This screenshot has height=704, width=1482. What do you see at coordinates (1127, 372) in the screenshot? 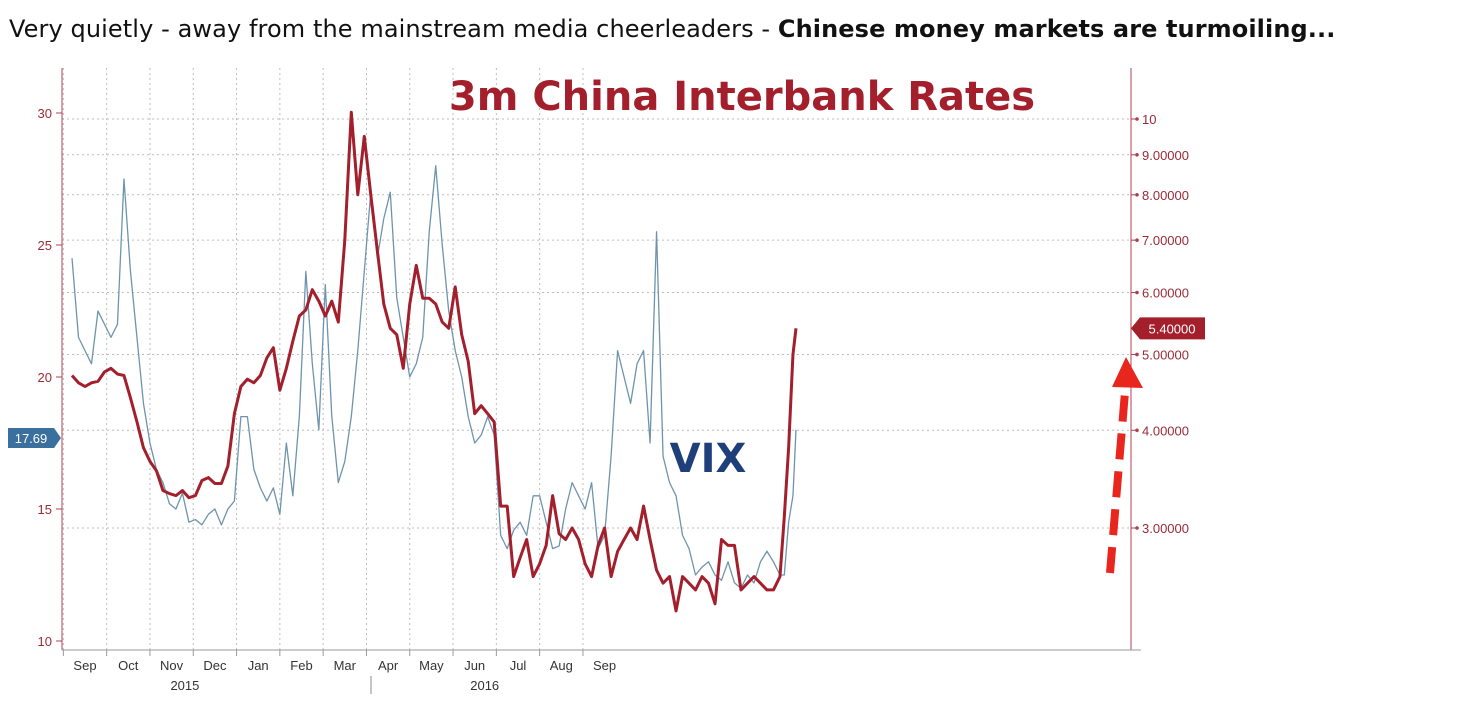
I see `arrow-head` at bounding box center [1127, 372].